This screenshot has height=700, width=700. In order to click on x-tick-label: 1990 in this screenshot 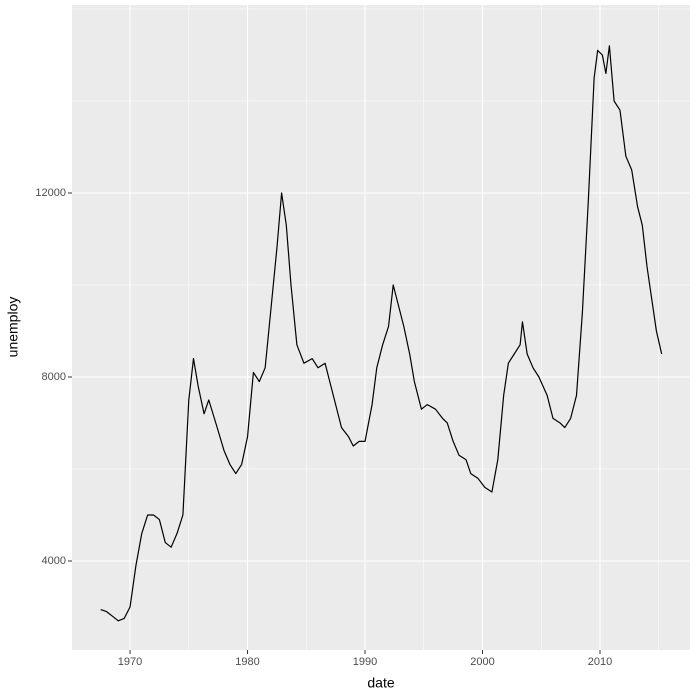, I will do `click(365, 662)`.